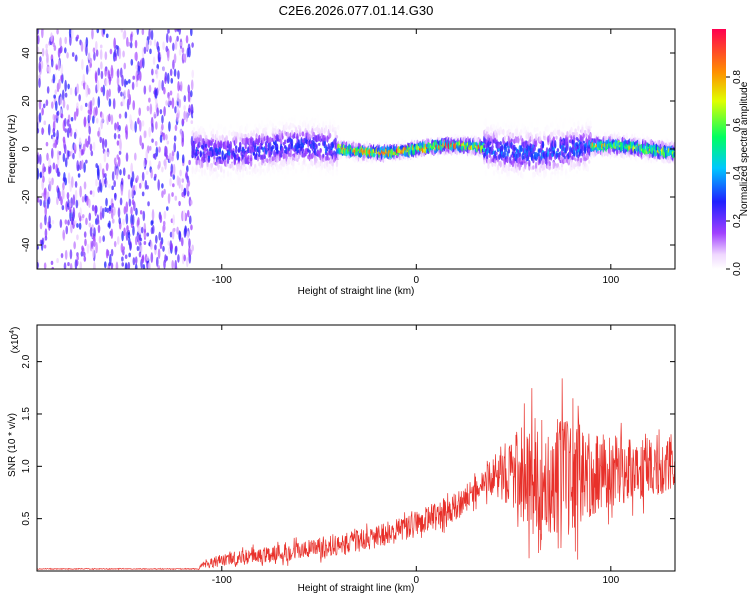  What do you see at coordinates (610, 580) in the screenshot?
I see `snr-x-tick-label: 100` at bounding box center [610, 580].